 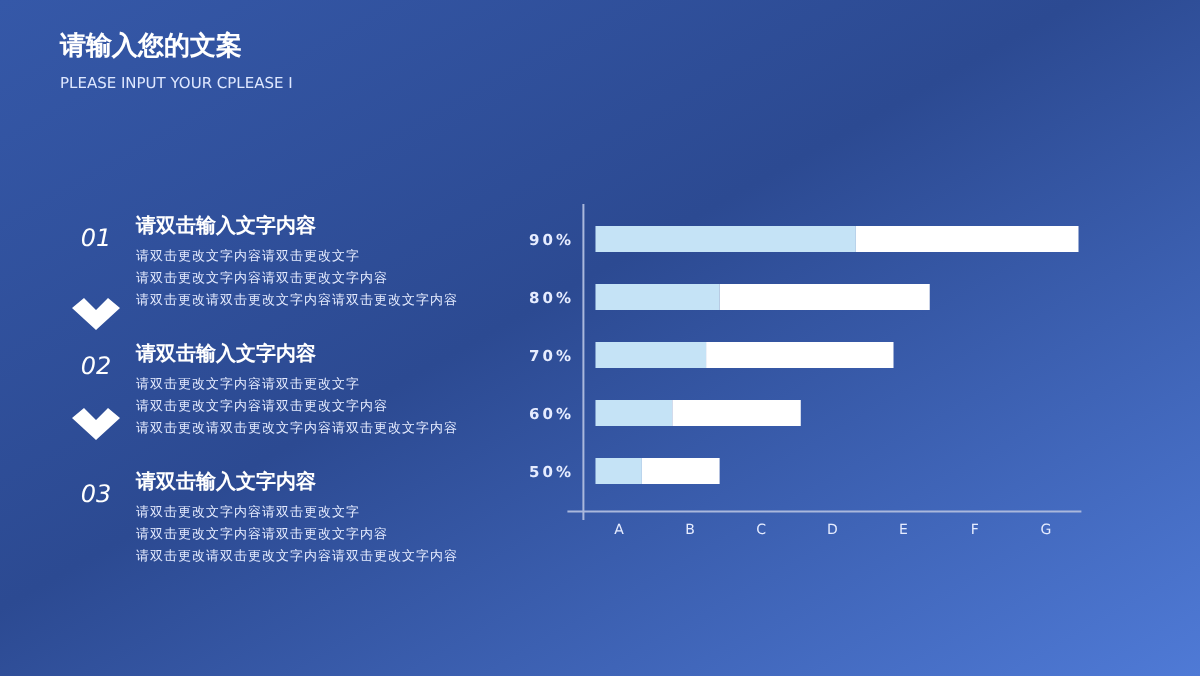 What do you see at coordinates (96, 494) in the screenshot?
I see `text: 03` at bounding box center [96, 494].